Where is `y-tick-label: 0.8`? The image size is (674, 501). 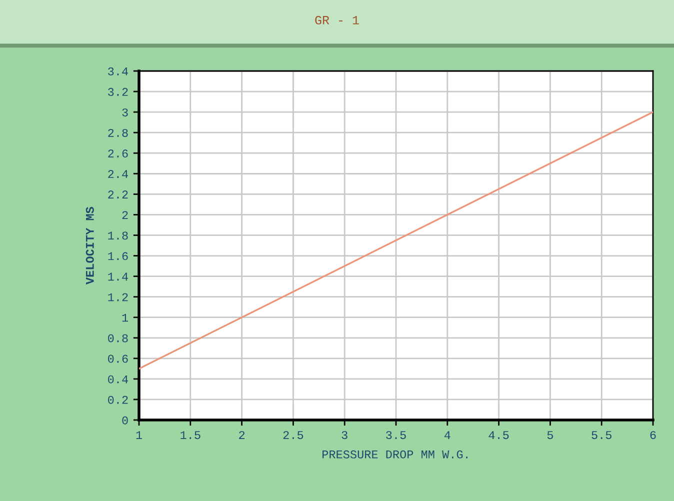
y-tick-label: 0.8 is located at coordinates (118, 338).